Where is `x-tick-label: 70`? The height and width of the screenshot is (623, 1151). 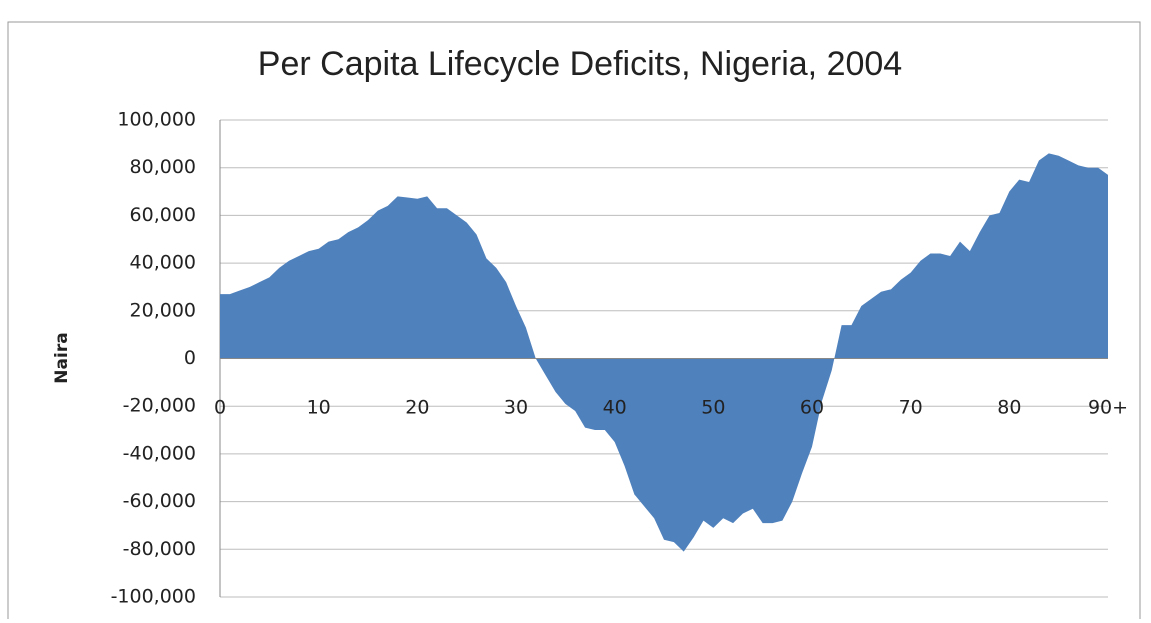 x-tick-label: 70 is located at coordinates (911, 408).